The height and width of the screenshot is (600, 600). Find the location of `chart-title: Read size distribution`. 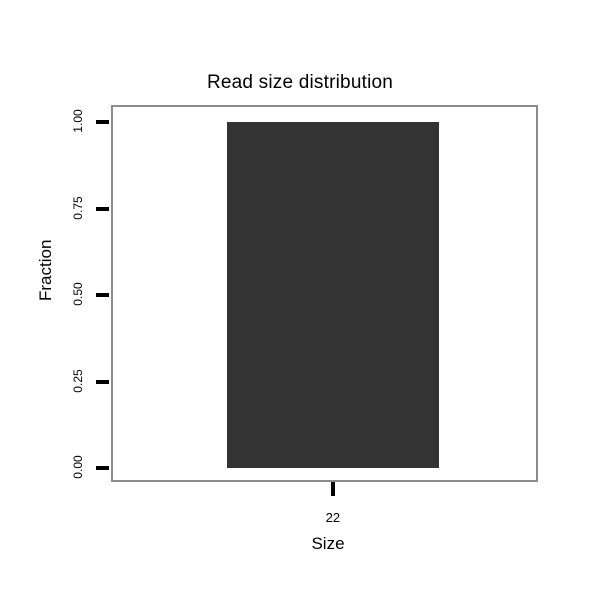

chart-title: Read size distribution is located at coordinates (300, 82).